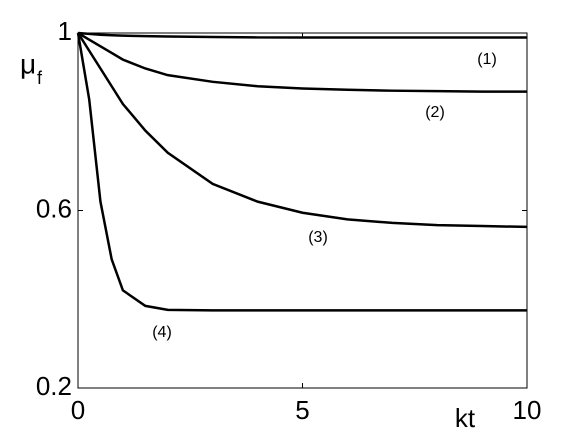 This screenshot has width=584, height=439. I want to click on annotation: (1), so click(487, 59).